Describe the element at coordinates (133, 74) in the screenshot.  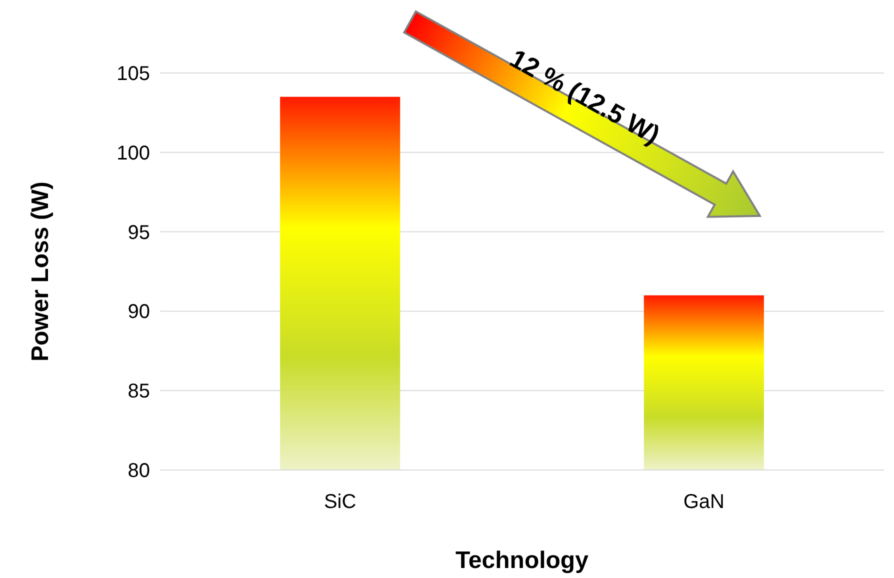
I see `y-tick-label: 105` at that location.